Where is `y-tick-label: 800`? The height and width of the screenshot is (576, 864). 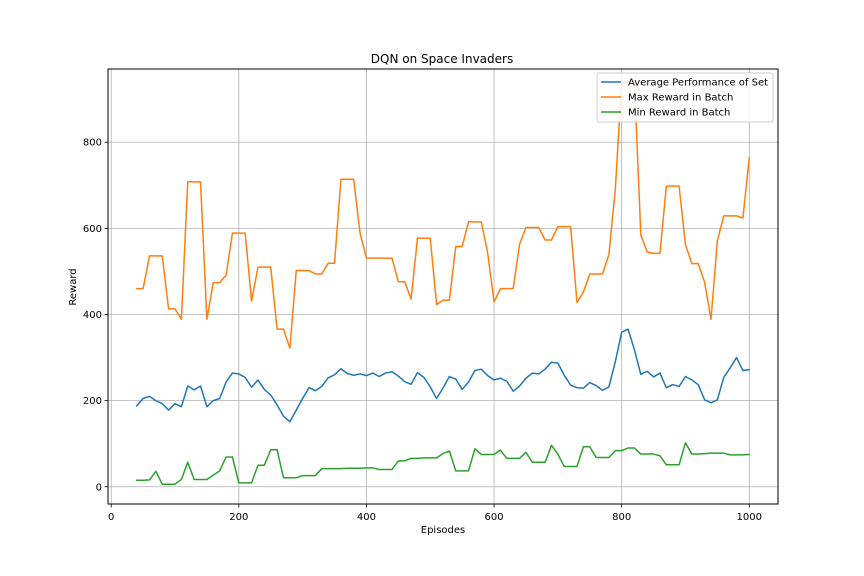
y-tick-label: 800 is located at coordinates (92, 143).